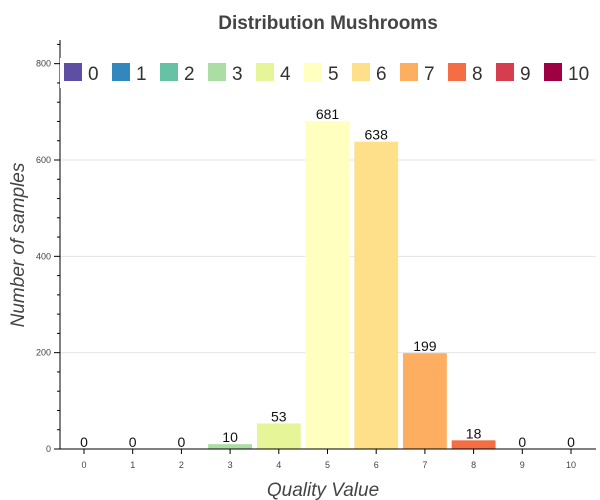 This screenshot has width=600, height=500. I want to click on y-tick-label: 600, so click(43, 160).